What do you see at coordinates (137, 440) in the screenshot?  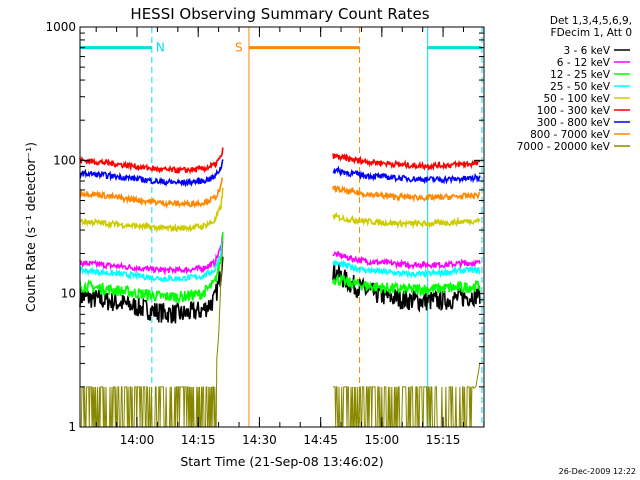 I see `x-tick-label: 14:00` at bounding box center [137, 440].